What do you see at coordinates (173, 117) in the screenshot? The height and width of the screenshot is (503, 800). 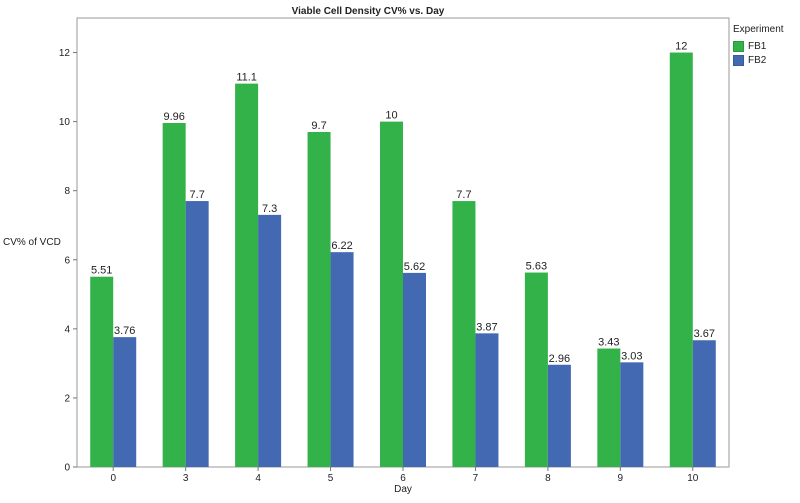 I see `data-label: 9.96` at bounding box center [173, 117].